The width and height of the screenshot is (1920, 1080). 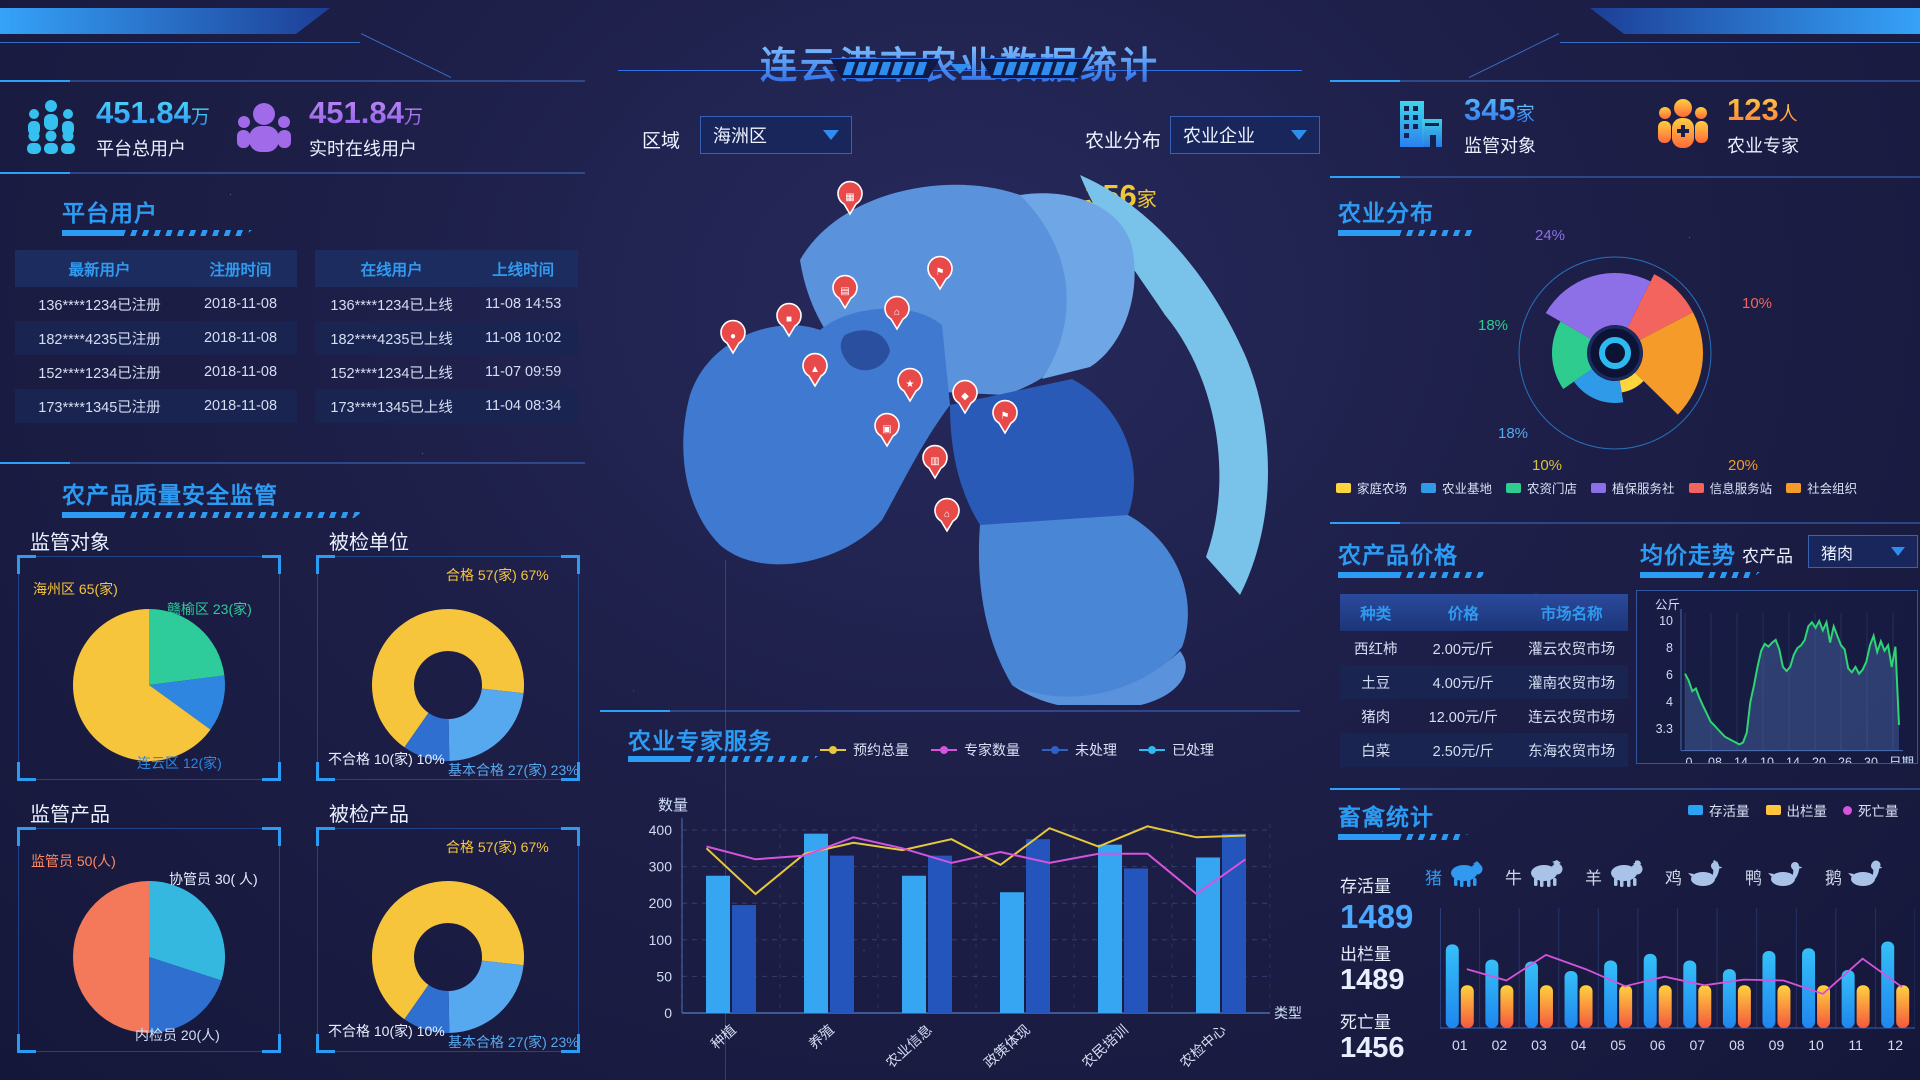 I want to click on map-pin: ▥, so click(x=935, y=462).